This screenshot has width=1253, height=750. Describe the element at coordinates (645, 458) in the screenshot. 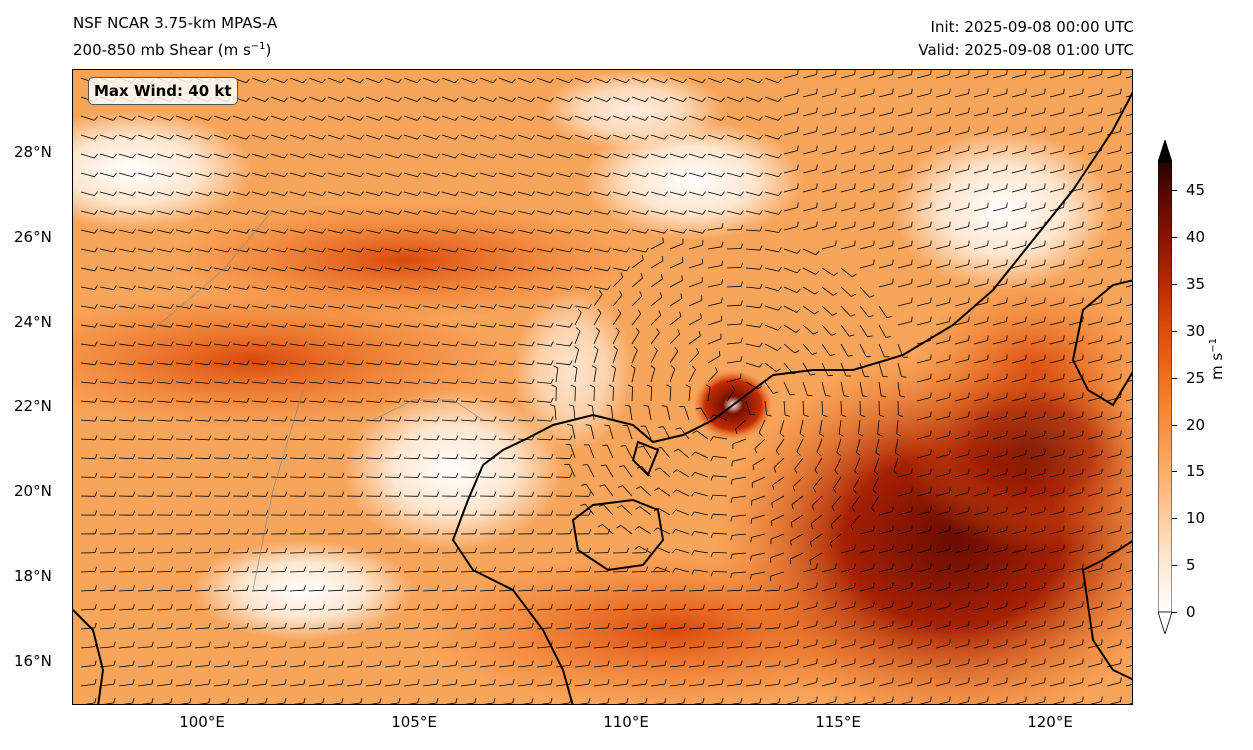

I see `leizhou-peninsula` at that location.